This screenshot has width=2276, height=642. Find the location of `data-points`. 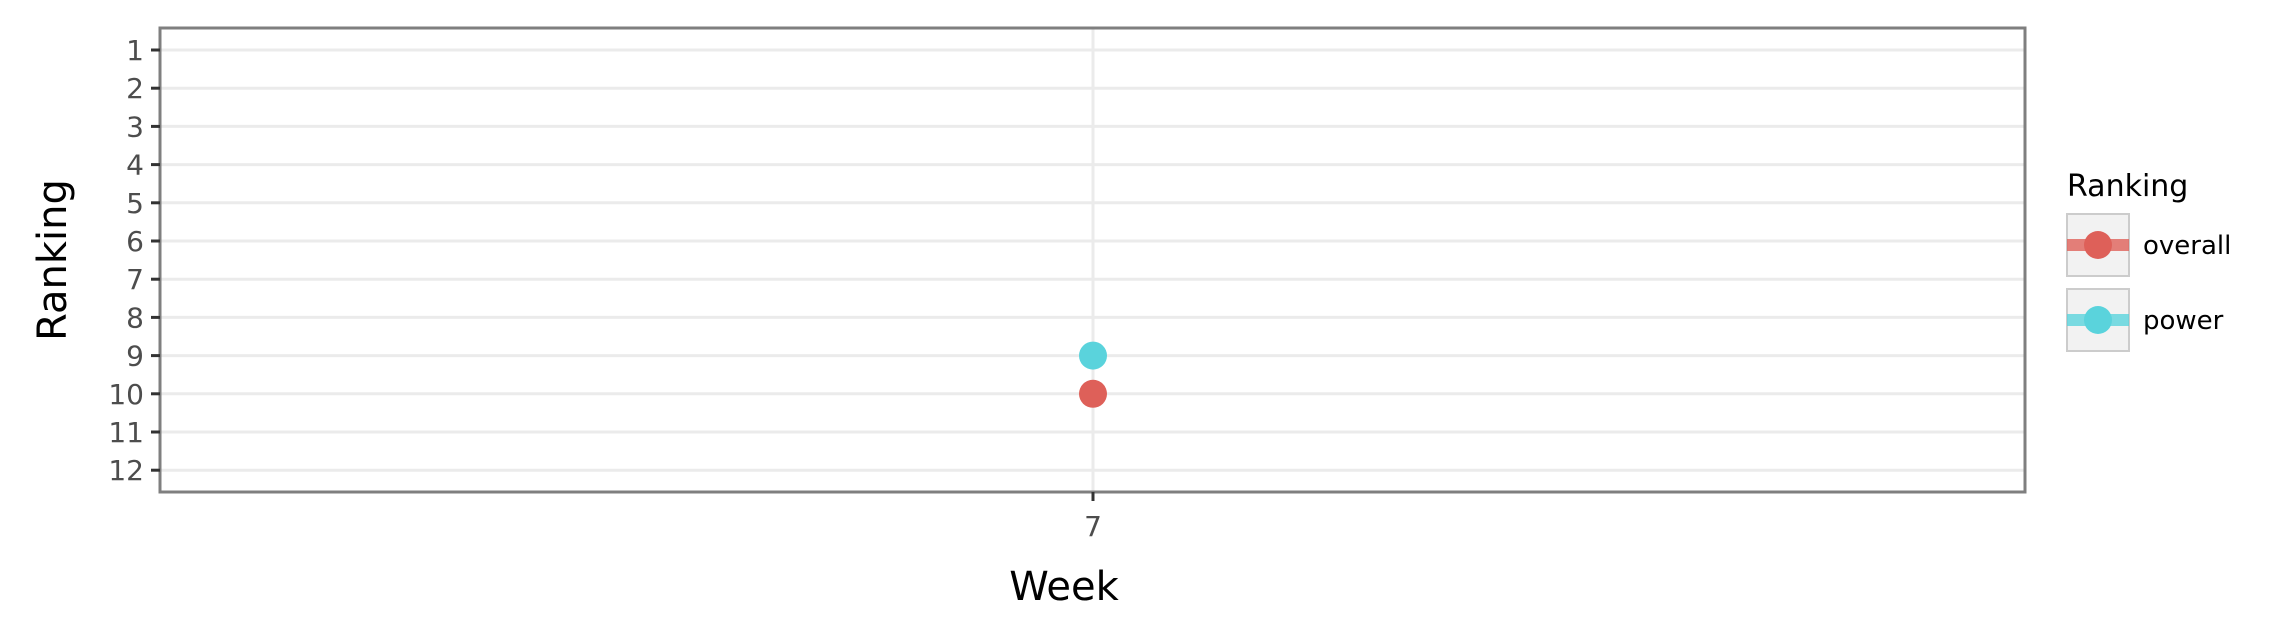

data-points is located at coordinates (1093, 374).